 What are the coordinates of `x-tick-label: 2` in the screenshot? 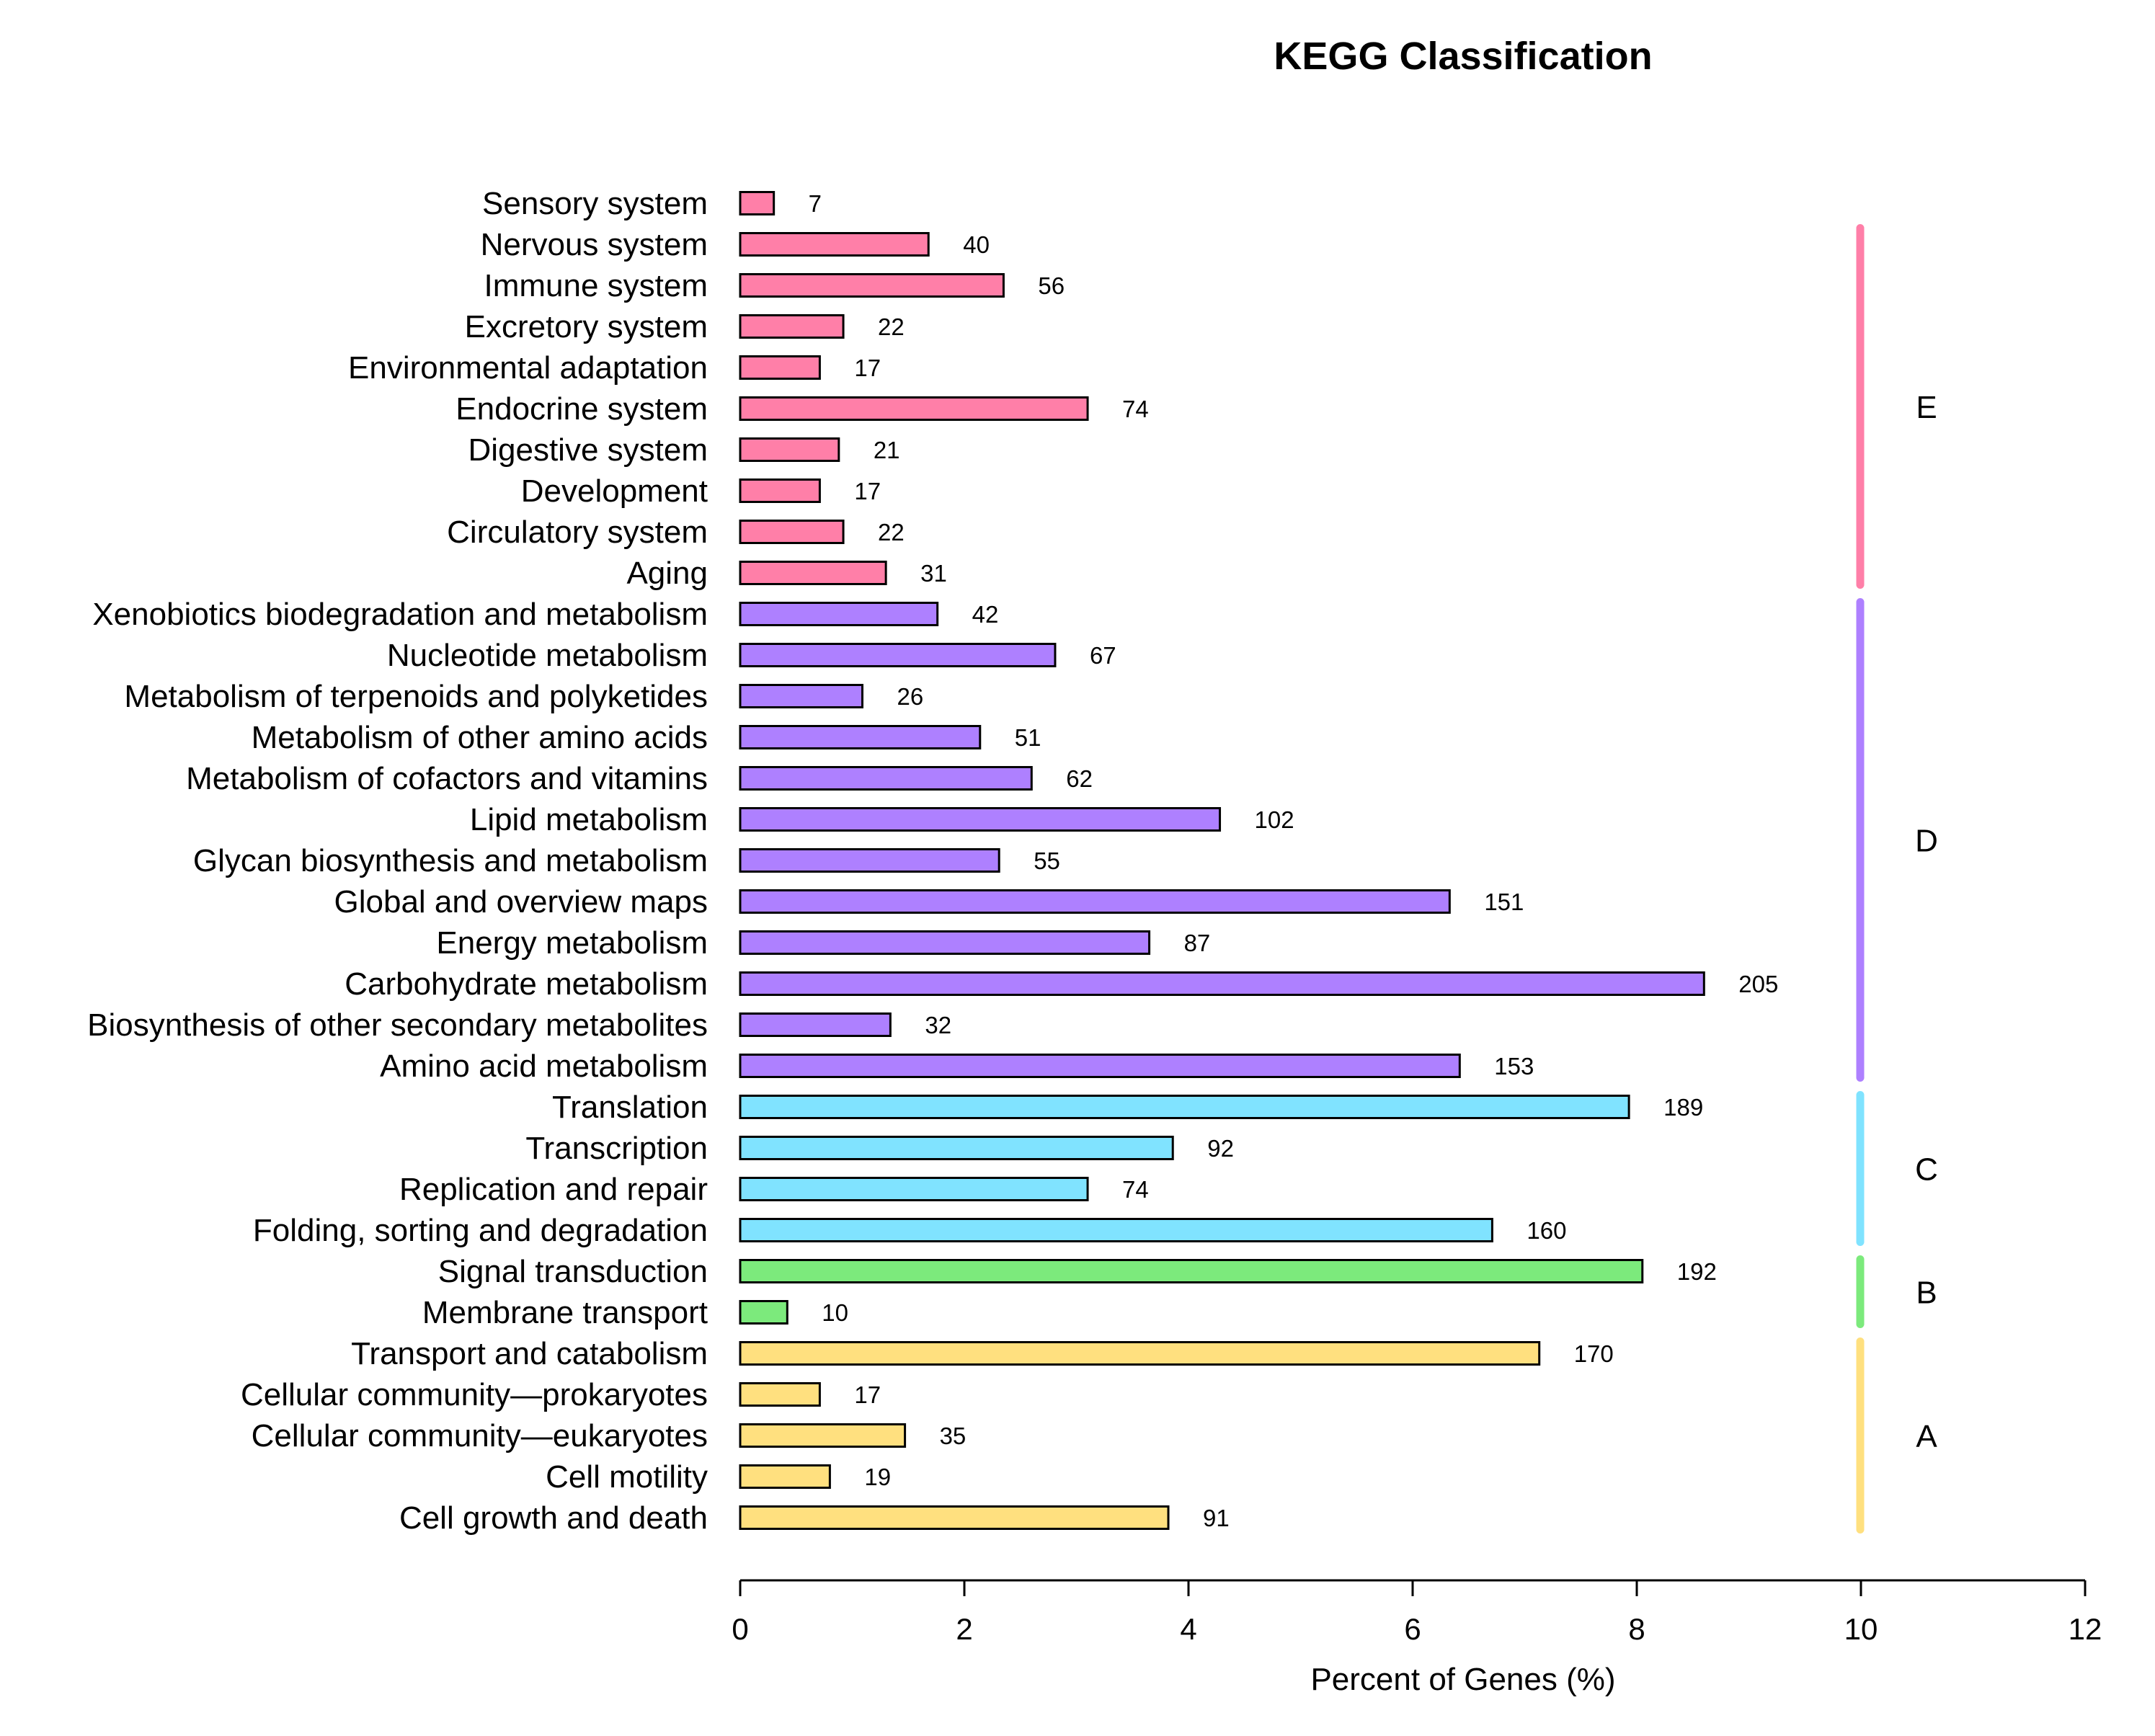 It's located at (964, 1629).